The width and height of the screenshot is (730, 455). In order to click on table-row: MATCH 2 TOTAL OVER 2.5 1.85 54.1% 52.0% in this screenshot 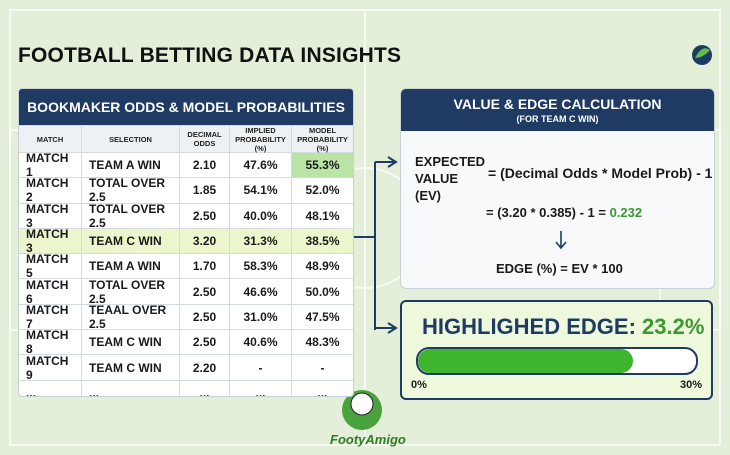, I will do `click(186, 190)`.